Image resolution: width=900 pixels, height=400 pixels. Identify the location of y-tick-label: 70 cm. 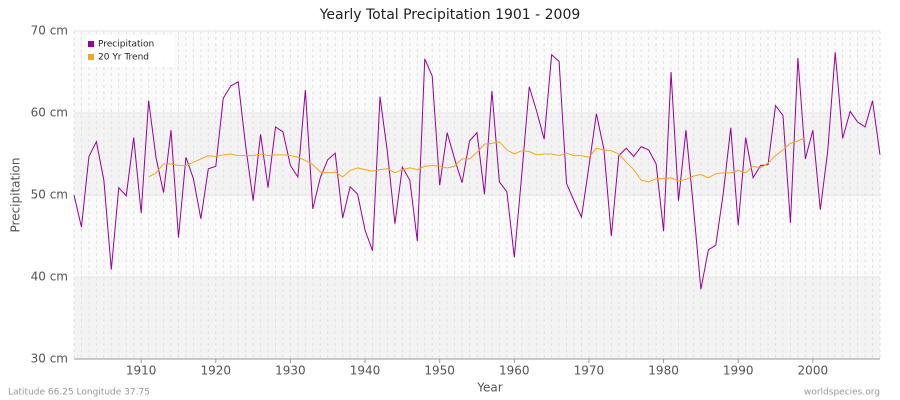
(49, 31).